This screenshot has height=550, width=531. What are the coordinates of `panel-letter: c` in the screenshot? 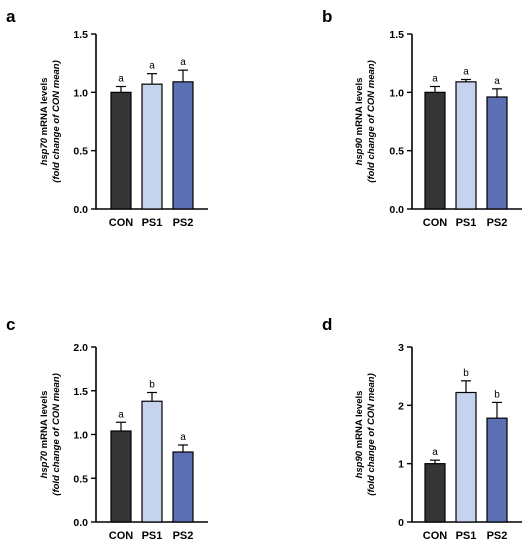 It's located at (10, 324).